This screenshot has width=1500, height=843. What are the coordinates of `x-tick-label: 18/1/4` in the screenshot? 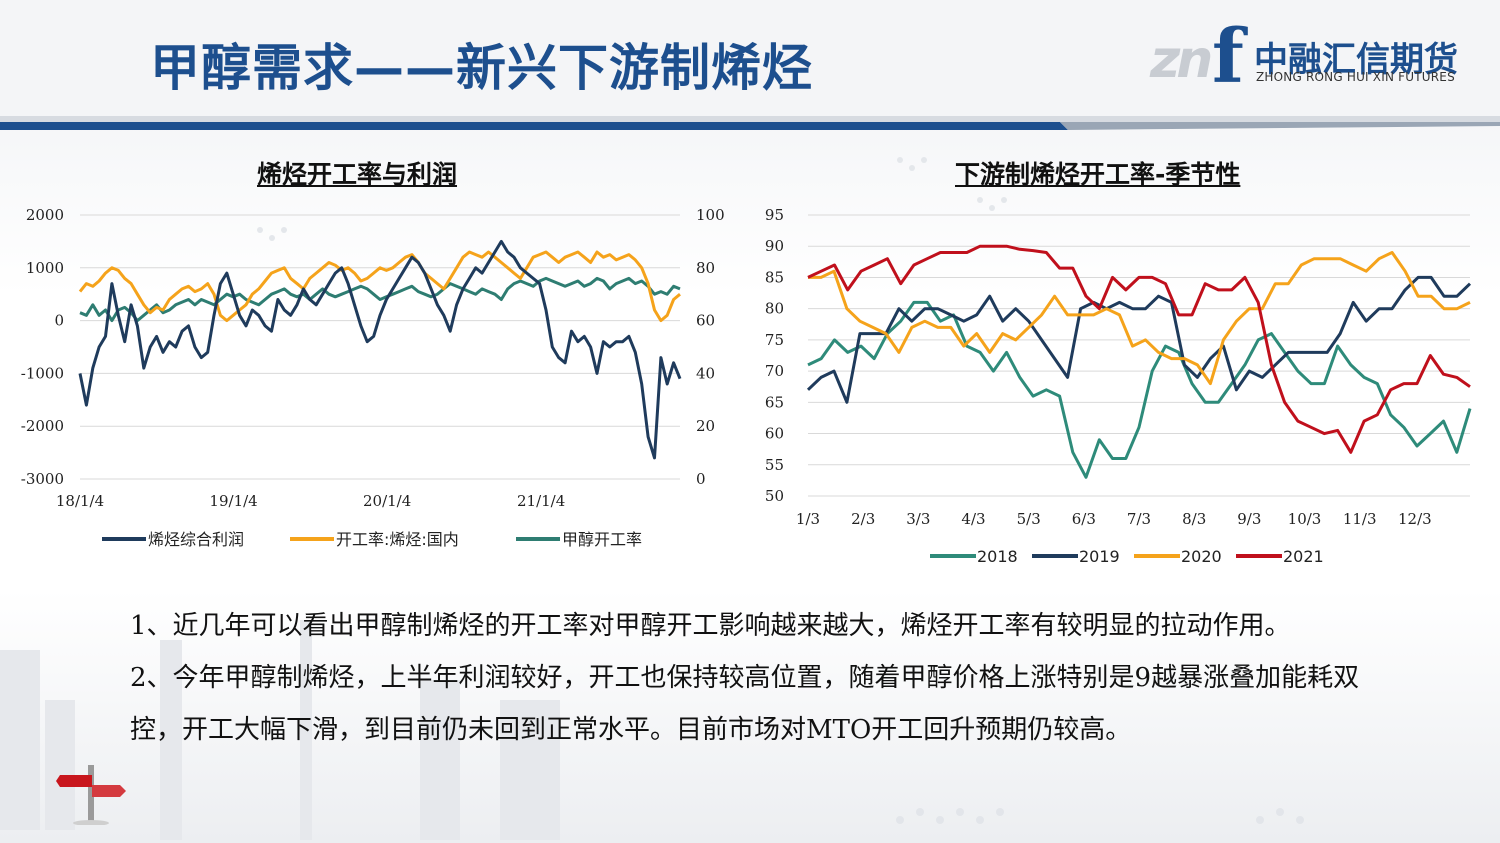 It's located at (80, 501).